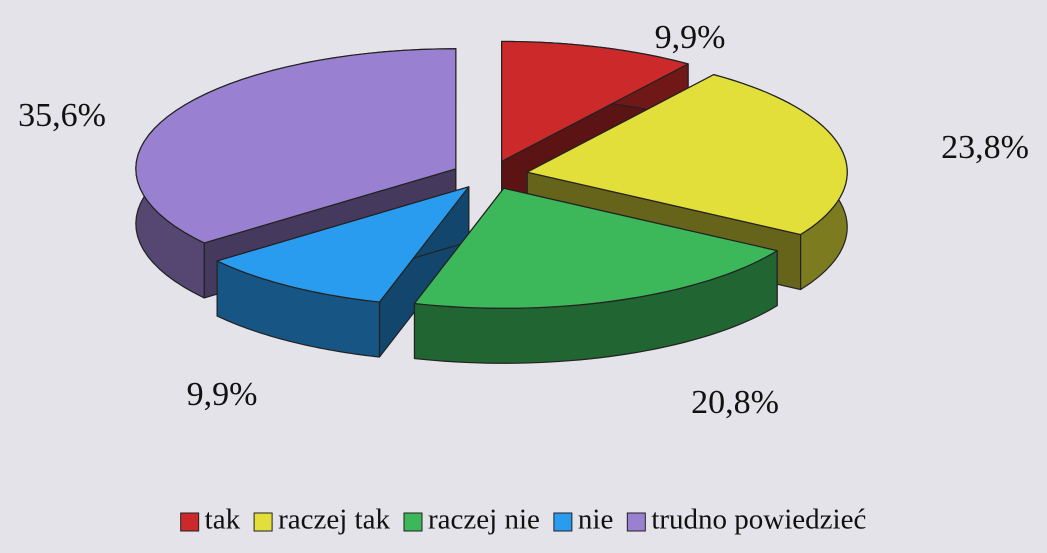 This screenshot has height=553, width=1047. I want to click on legend-label: nie, so click(595, 520).